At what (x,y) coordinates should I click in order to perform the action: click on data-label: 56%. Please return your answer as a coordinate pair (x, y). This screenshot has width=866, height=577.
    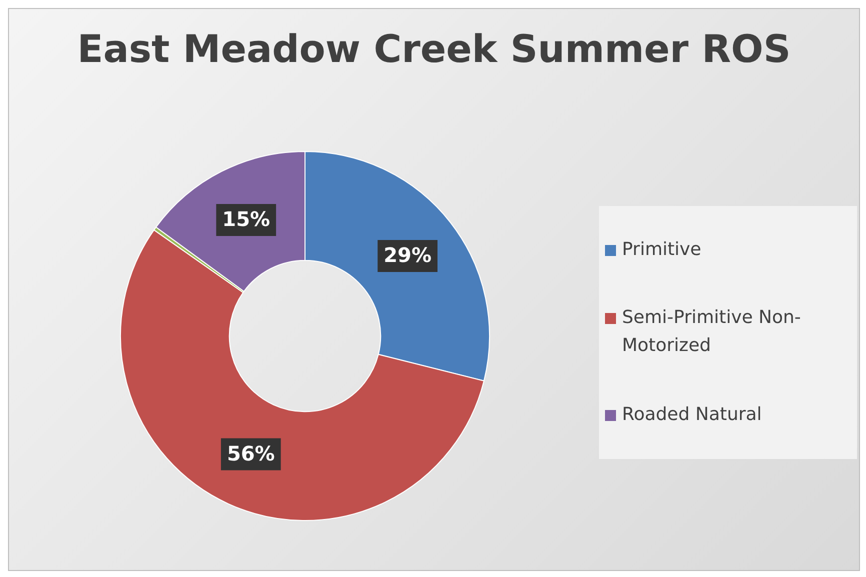
    Looking at the image, I should click on (250, 453).